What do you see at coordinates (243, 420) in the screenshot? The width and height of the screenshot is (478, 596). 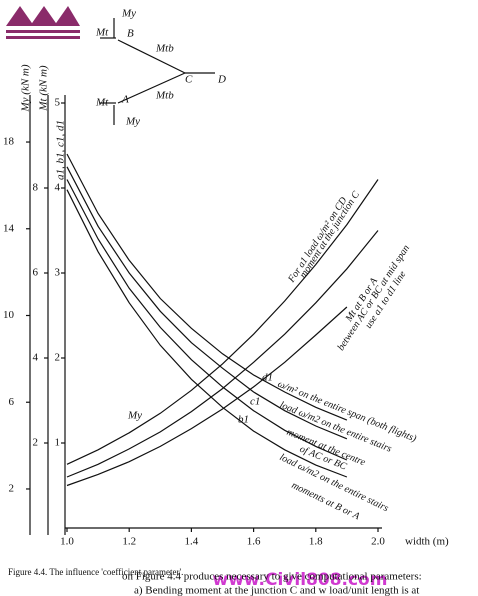 I see `series-label: b1` at bounding box center [243, 420].